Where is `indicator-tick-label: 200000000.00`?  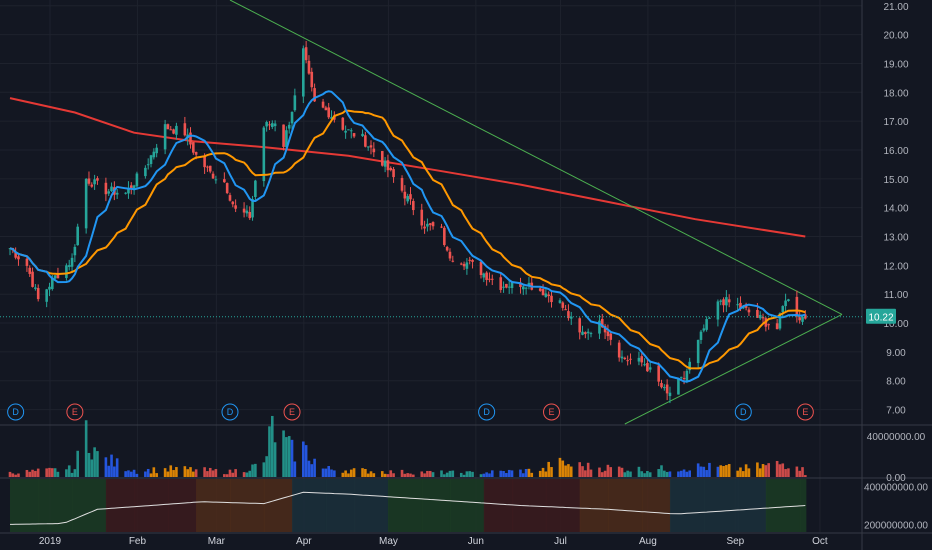 indicator-tick-label: 200000000.00 is located at coordinates (896, 525).